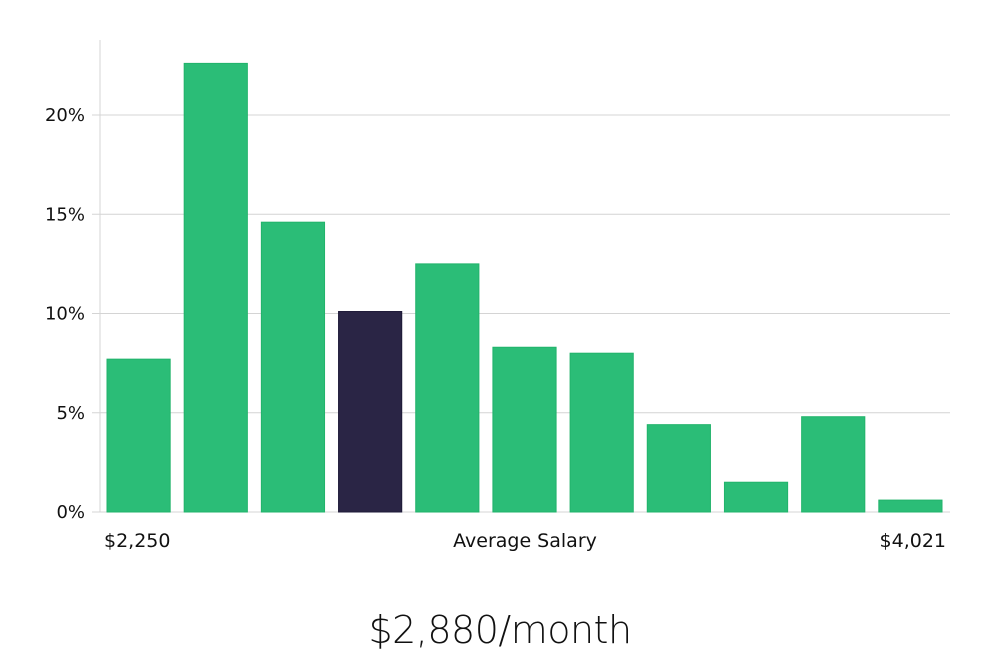 The height and width of the screenshot is (660, 1000). Describe the element at coordinates (65, 314) in the screenshot. I see `y-tick-label: 10%` at that location.